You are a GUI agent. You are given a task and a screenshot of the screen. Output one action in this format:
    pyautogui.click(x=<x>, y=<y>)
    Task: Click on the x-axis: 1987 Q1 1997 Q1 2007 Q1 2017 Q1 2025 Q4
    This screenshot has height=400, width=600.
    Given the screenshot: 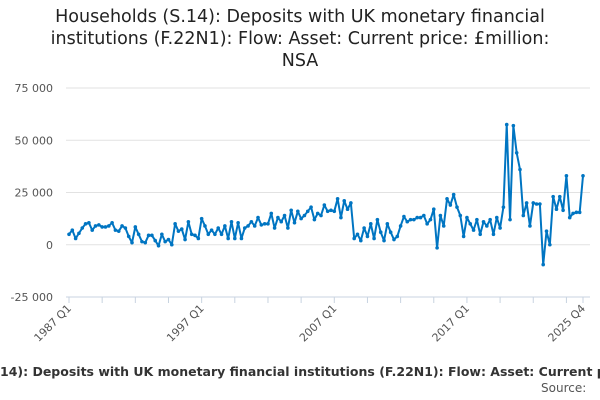 What is the action you would take?
    pyautogui.click(x=311, y=320)
    